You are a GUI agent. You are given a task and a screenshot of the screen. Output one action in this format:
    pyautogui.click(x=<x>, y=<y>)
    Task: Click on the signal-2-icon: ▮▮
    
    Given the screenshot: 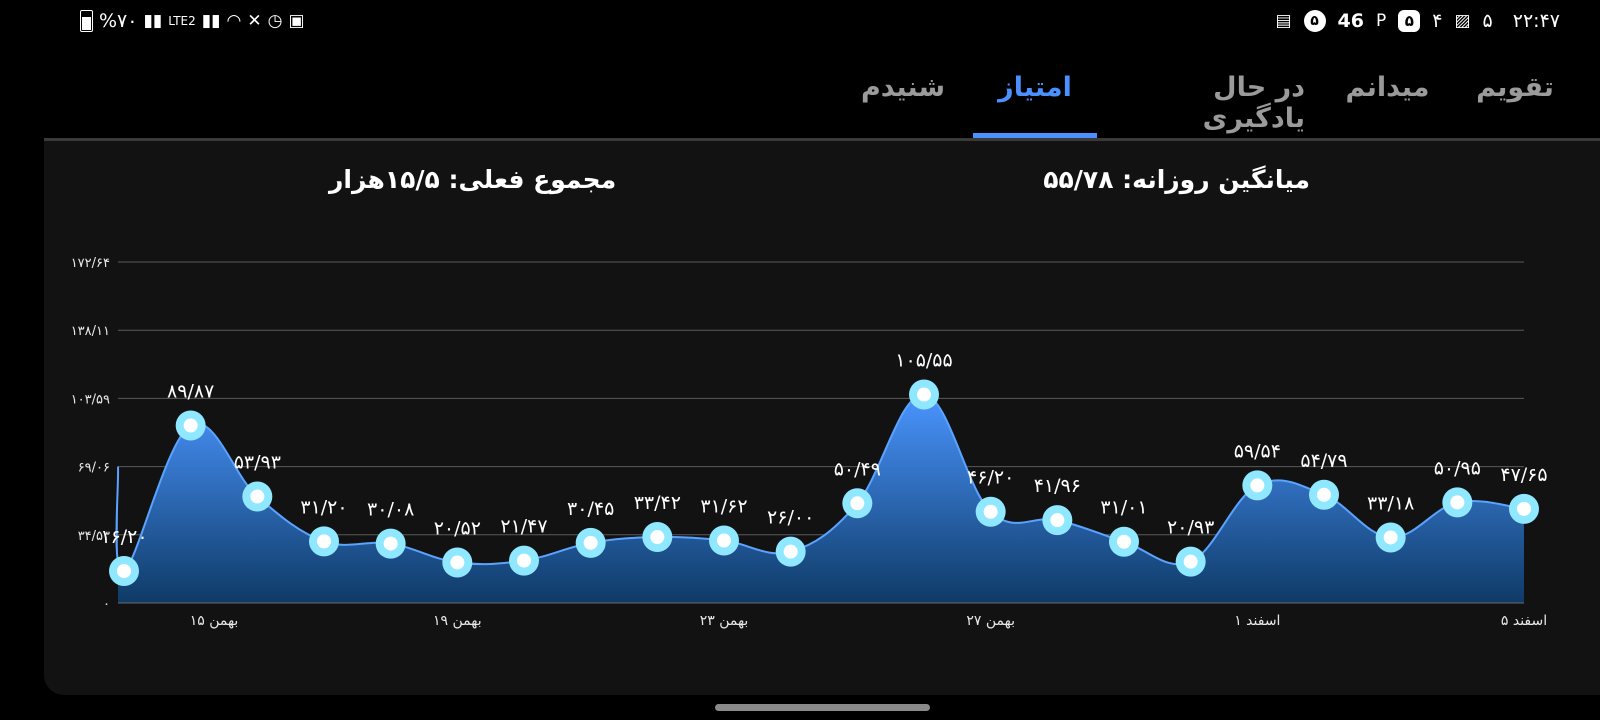 What is the action you would take?
    pyautogui.click(x=211, y=21)
    